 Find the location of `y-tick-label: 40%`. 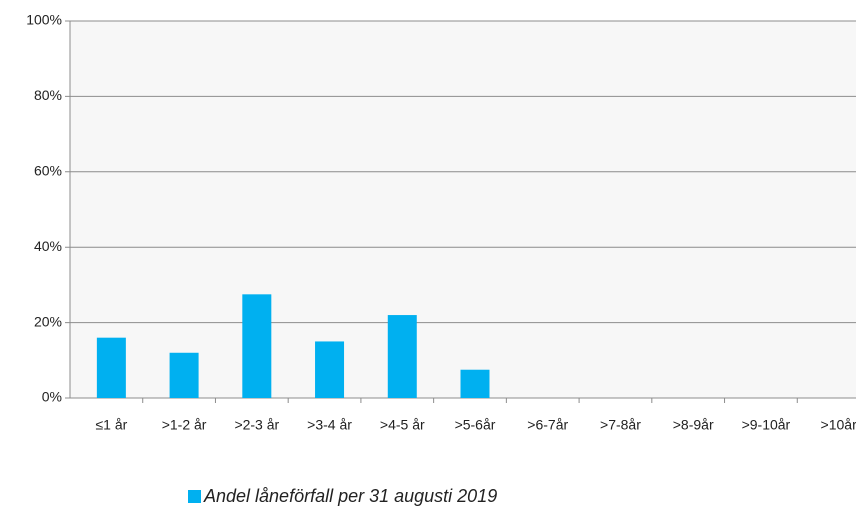

y-tick-label: 40% is located at coordinates (48, 246).